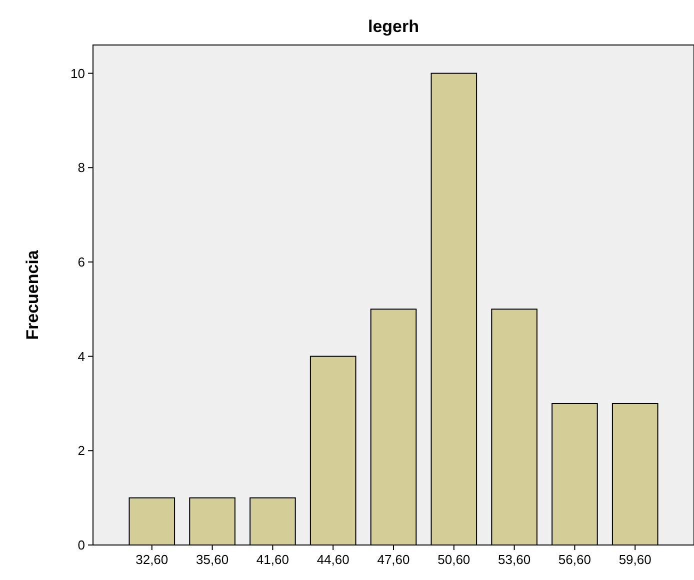 This screenshot has height=580, width=694. I want to click on y-tick-label: 2, so click(81, 450).